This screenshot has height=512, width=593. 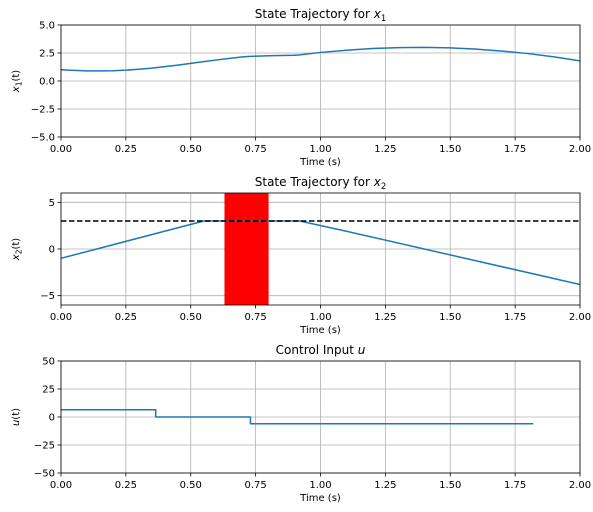 I want to click on panel-2-ytick-label: −5, so click(x=47, y=296).